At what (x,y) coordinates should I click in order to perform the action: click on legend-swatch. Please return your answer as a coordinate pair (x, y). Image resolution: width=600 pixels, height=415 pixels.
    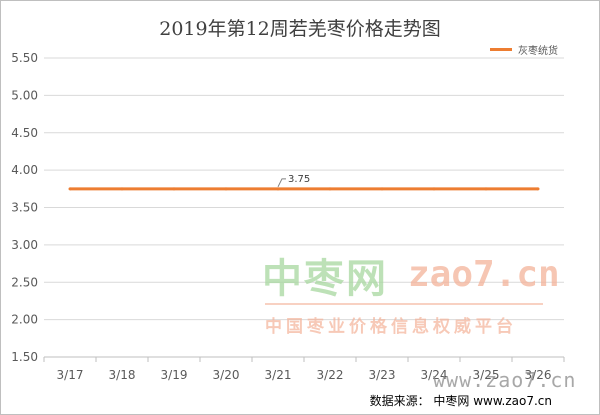
    Looking at the image, I should click on (501, 49).